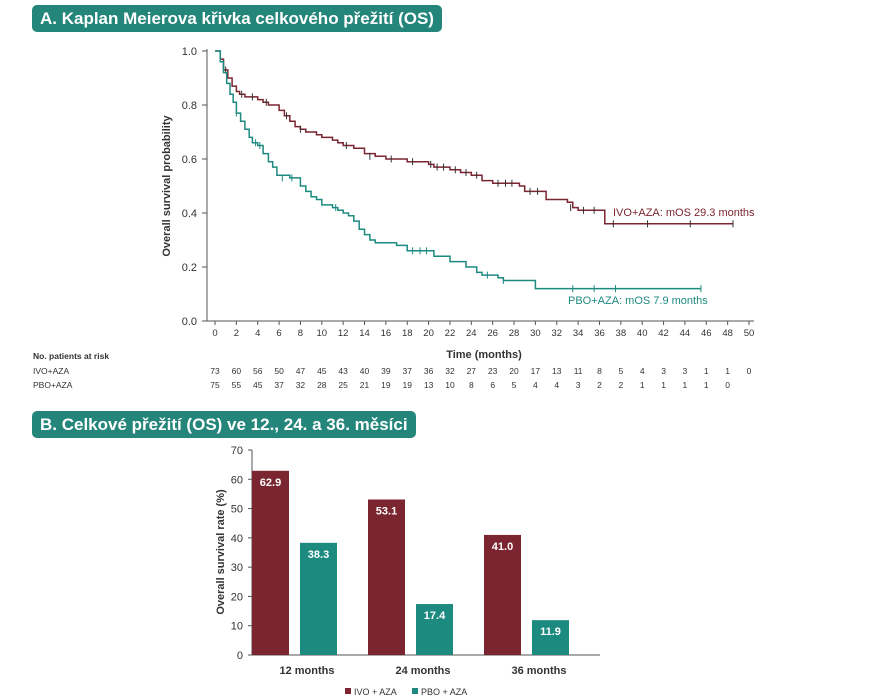 The height and width of the screenshot is (699, 878). I want to click on at-risk-count: 28, so click(322, 385).